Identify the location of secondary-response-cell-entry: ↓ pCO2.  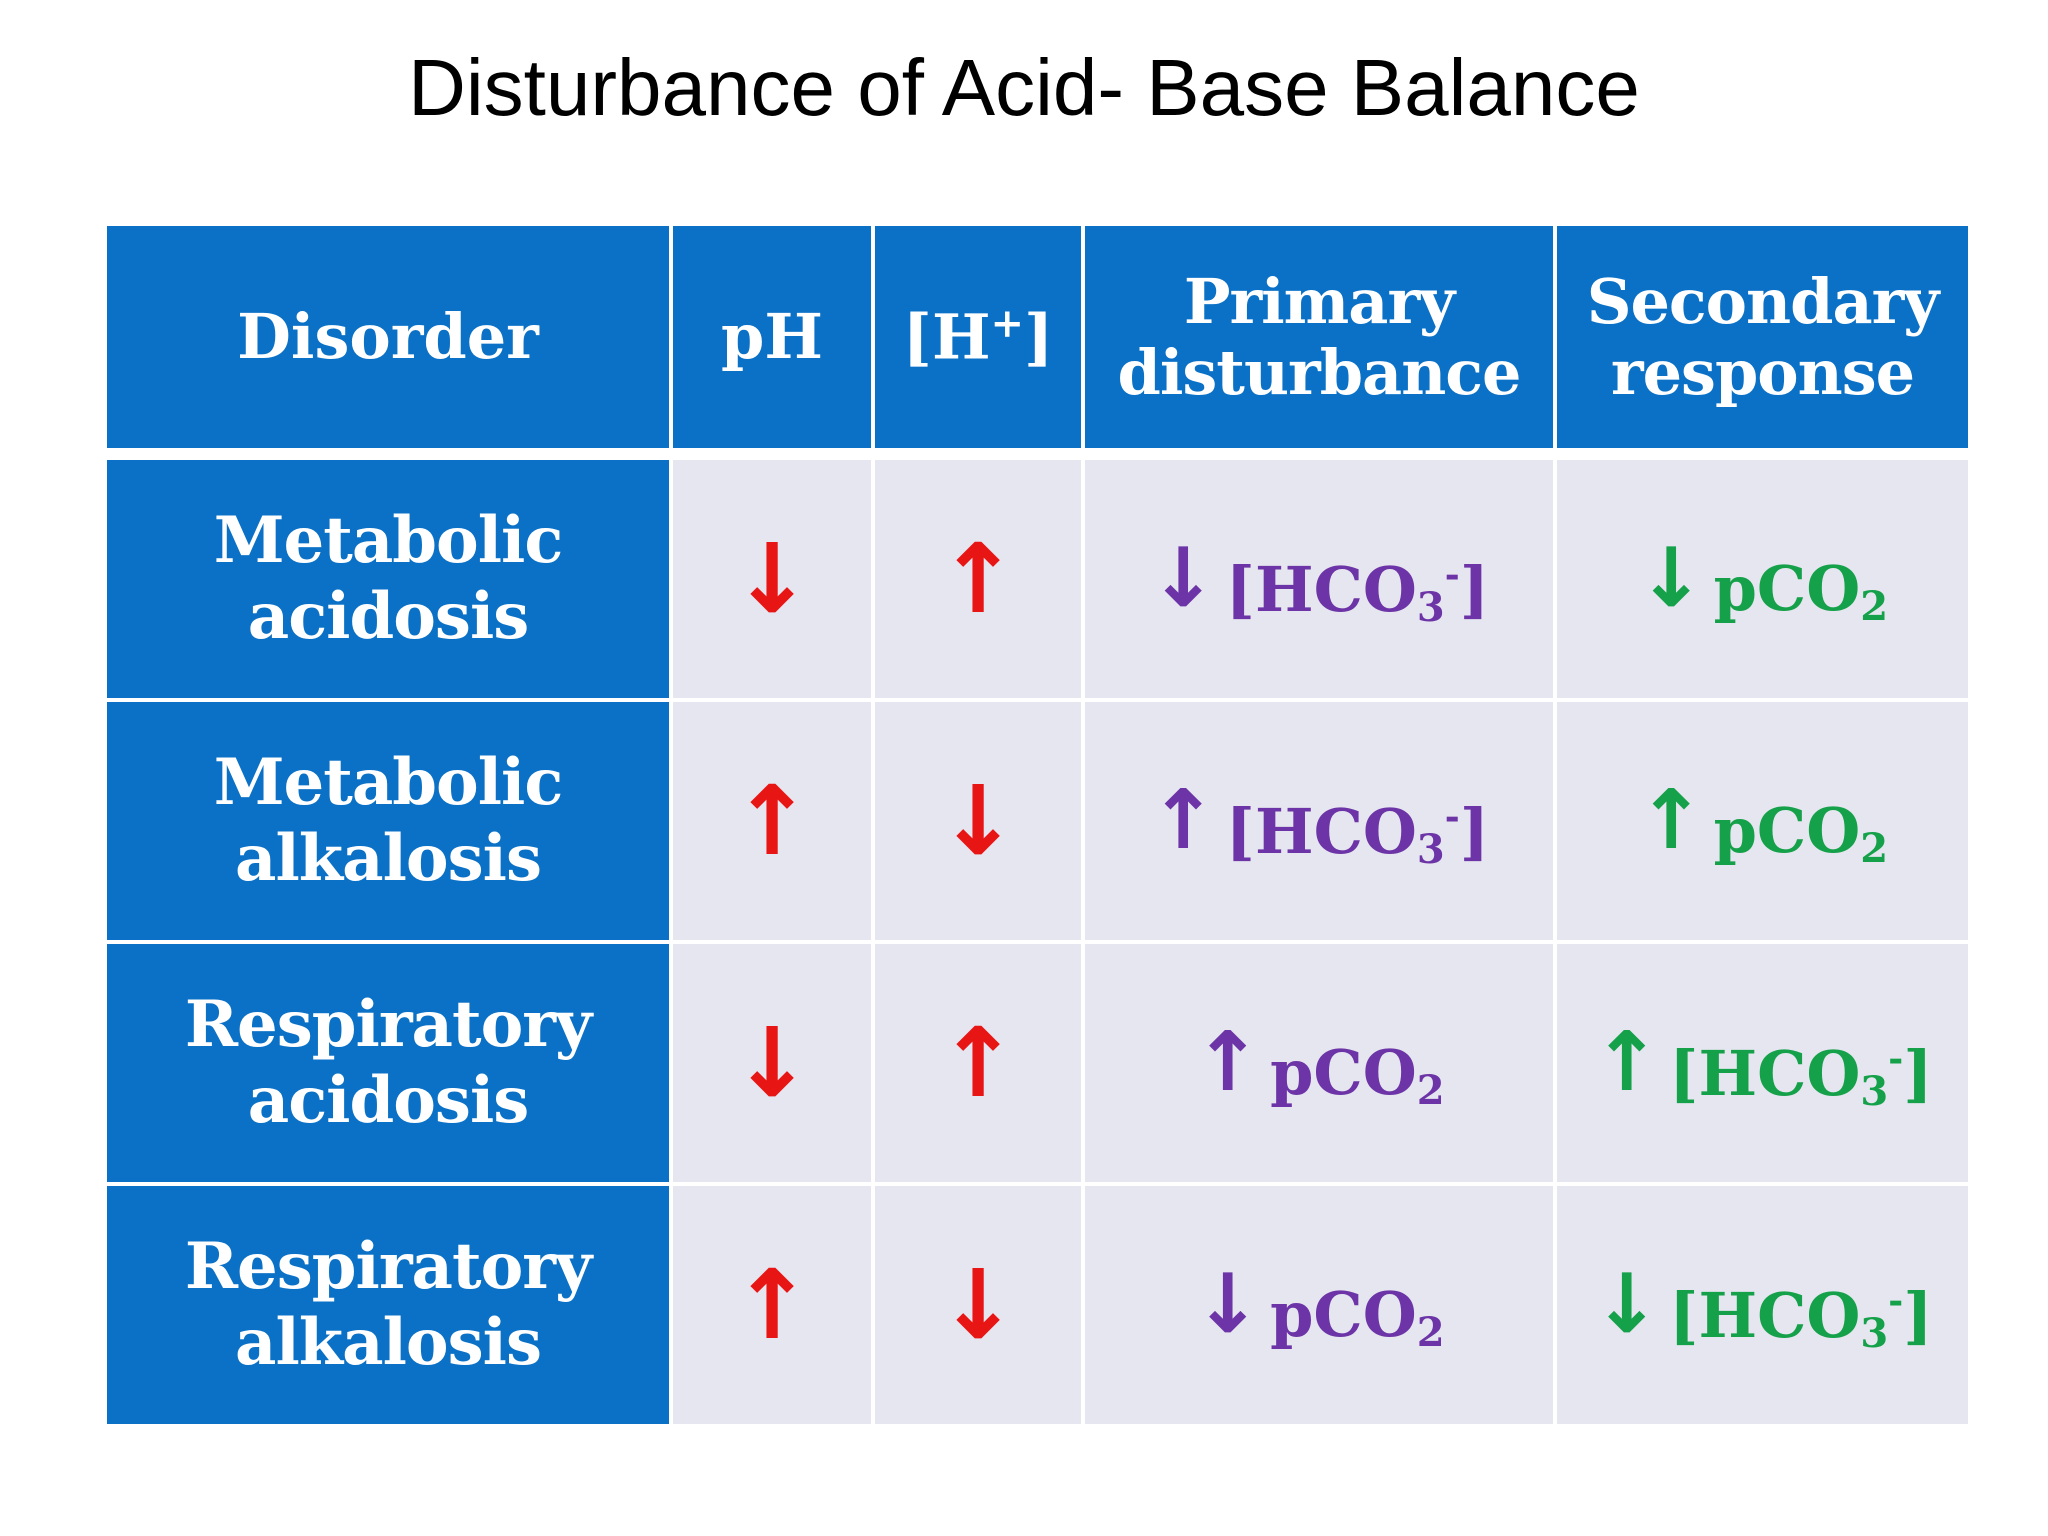
(1762, 579).